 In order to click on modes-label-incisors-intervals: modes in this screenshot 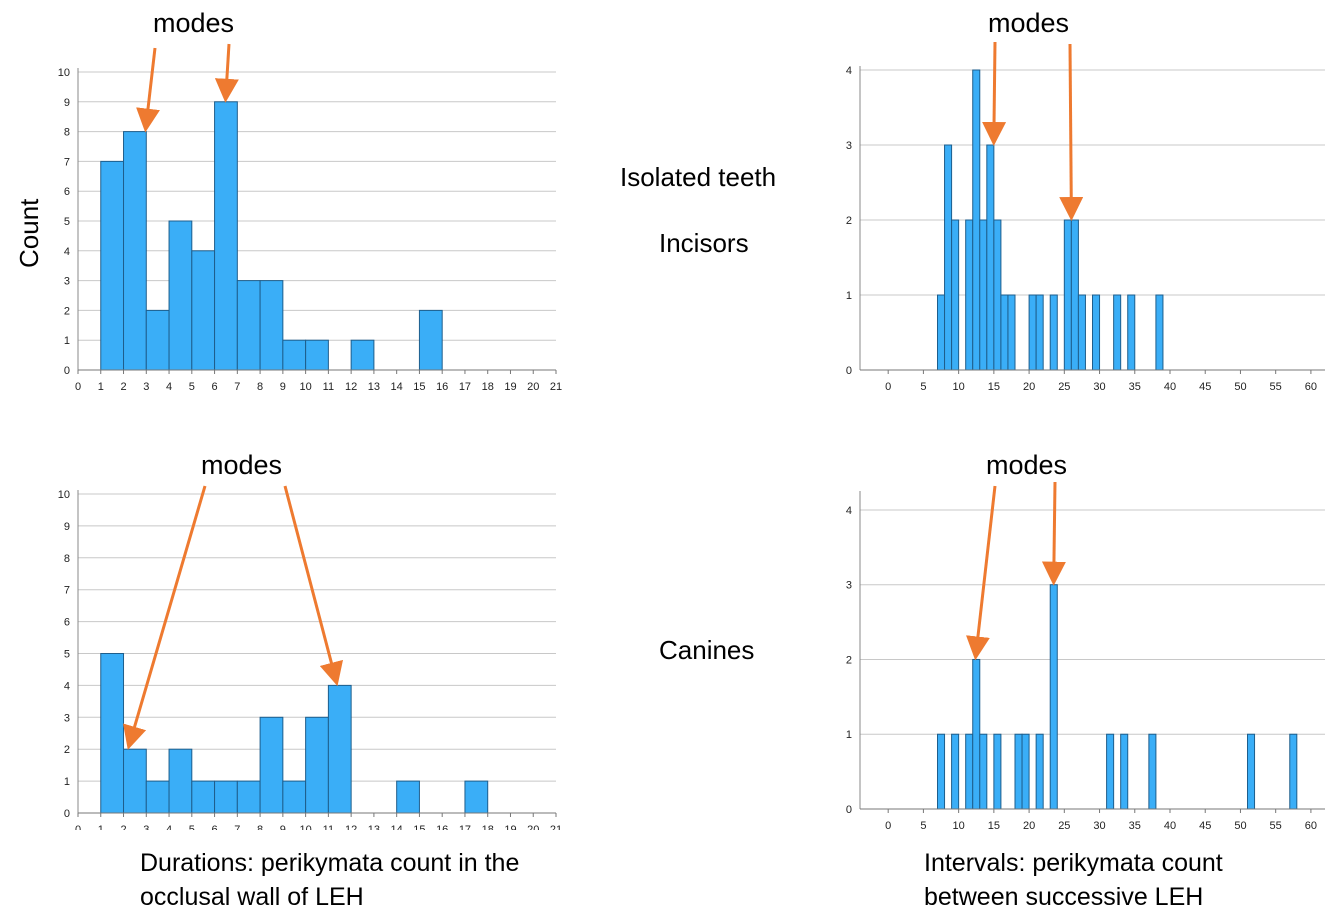, I will do `click(1029, 23)`.